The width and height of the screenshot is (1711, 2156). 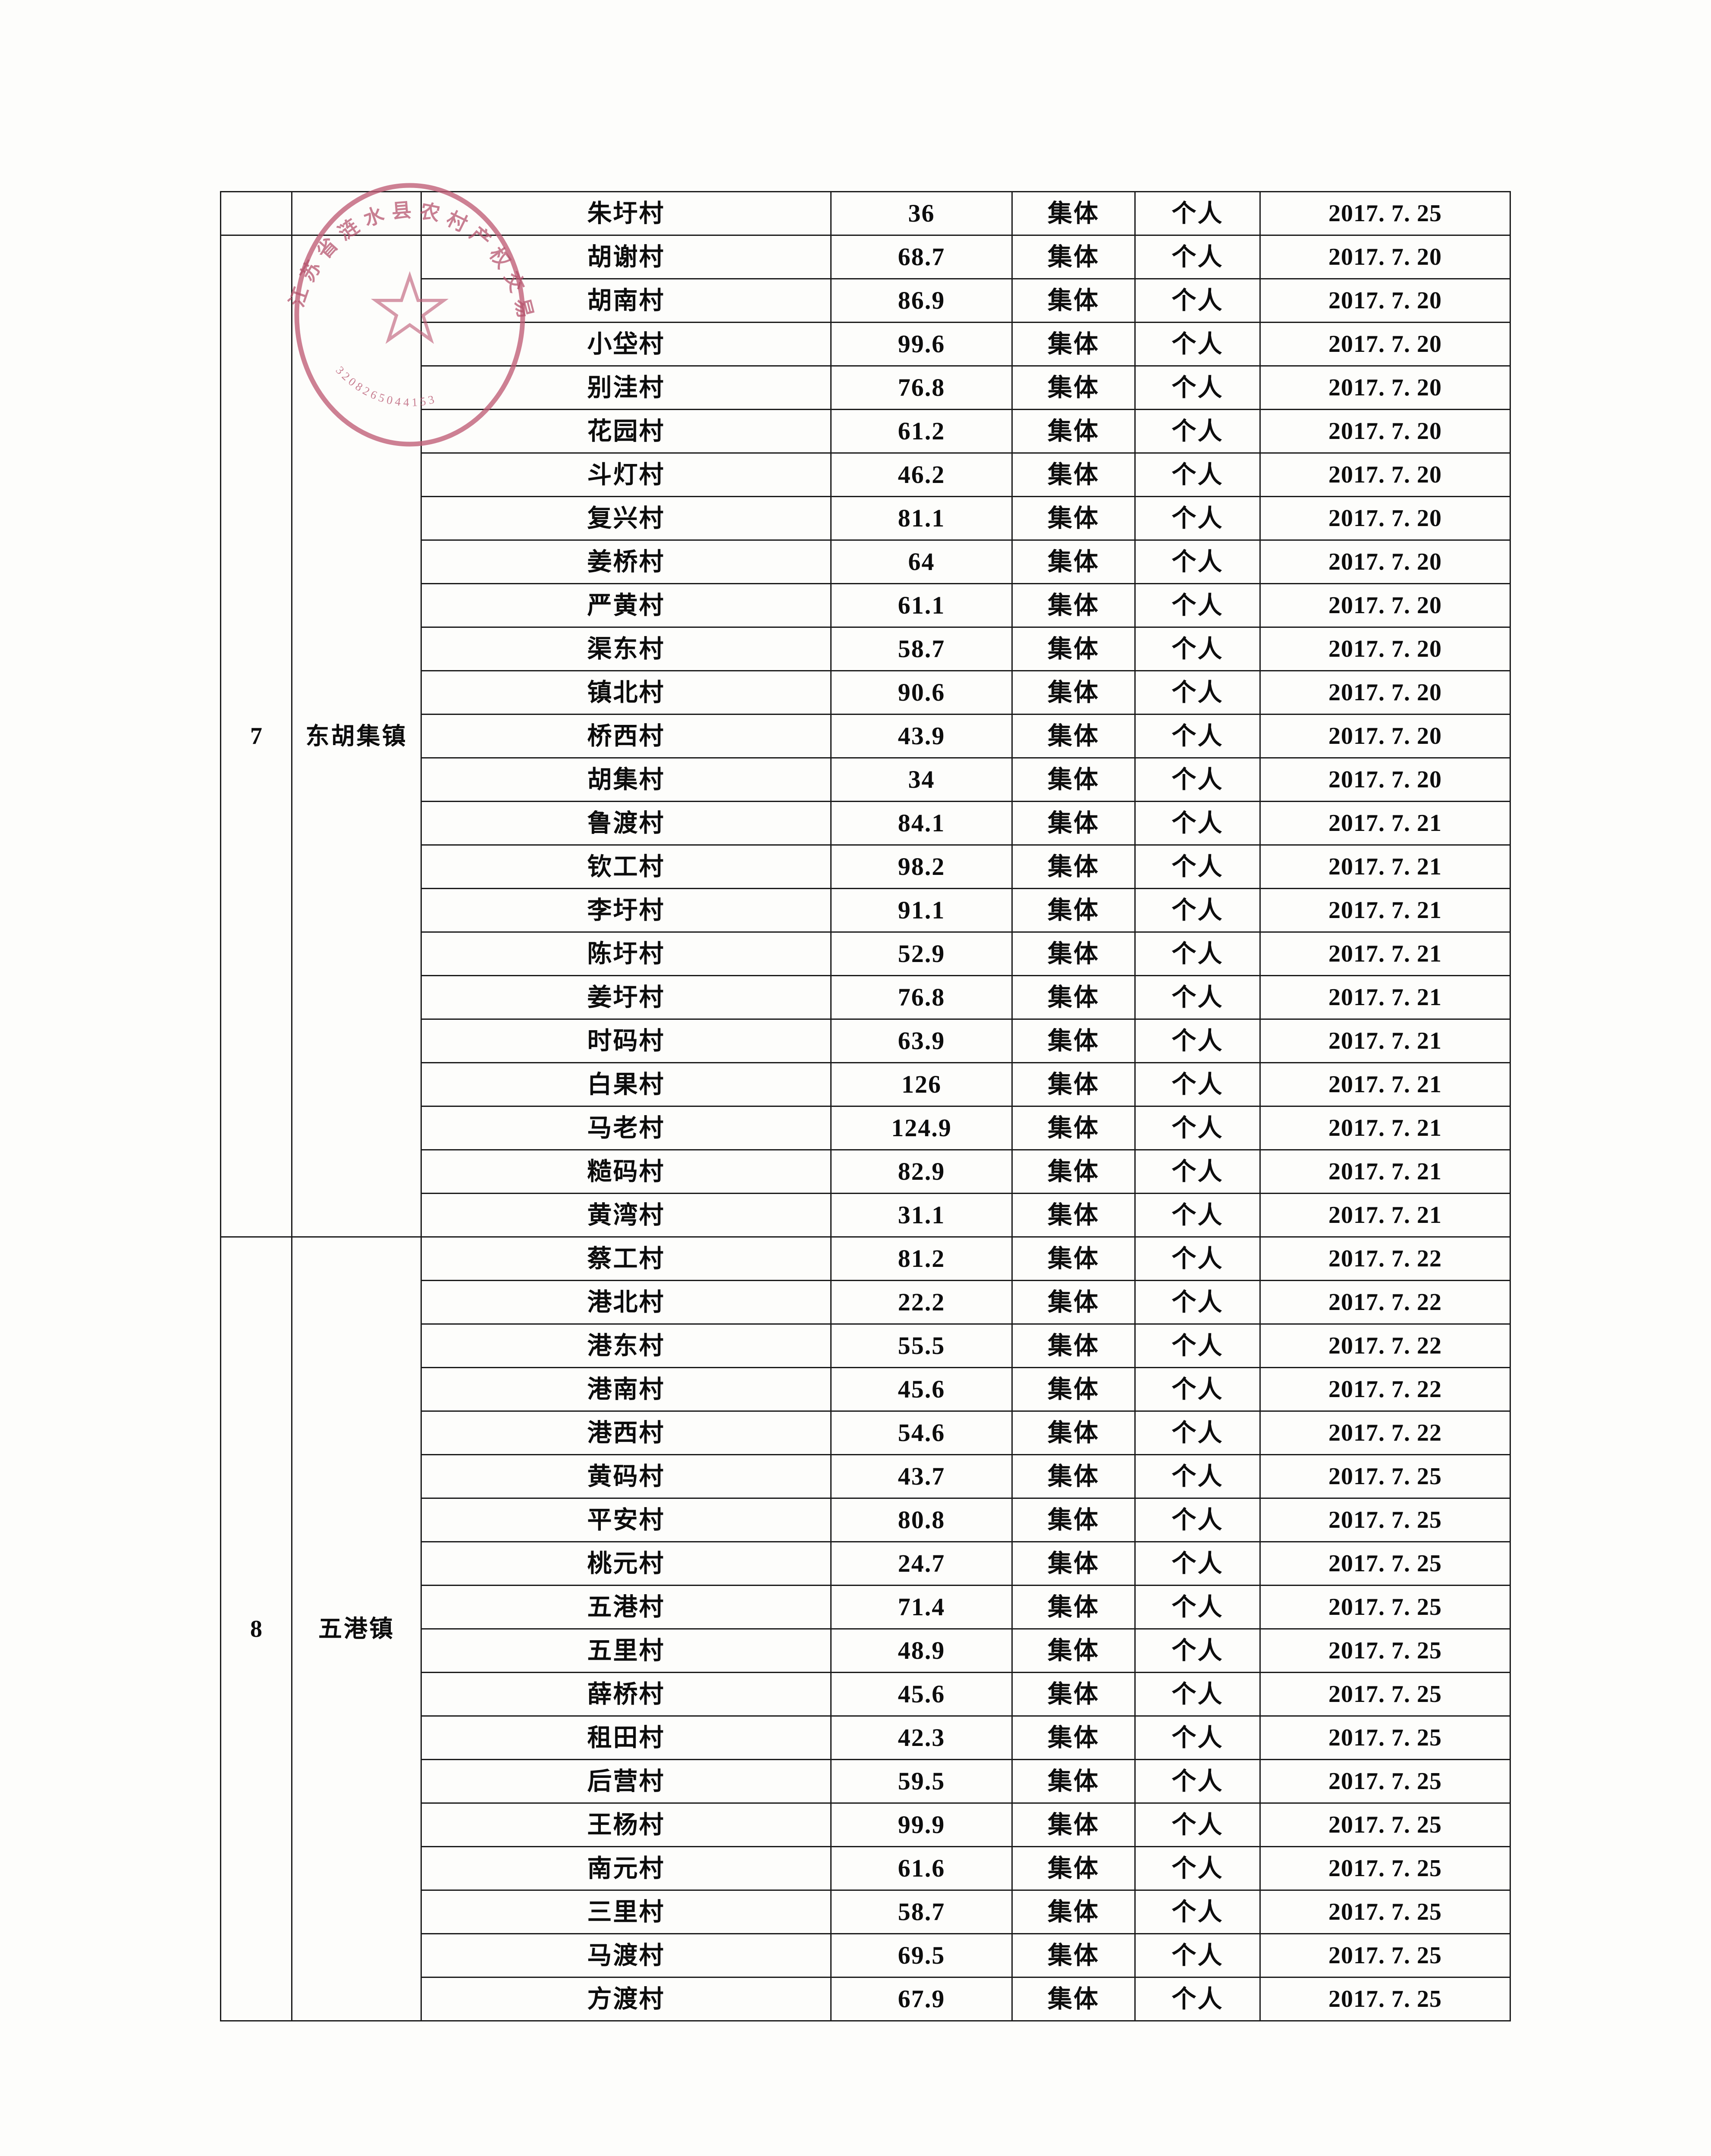 I want to click on table-row: 五港村 71.4 集体 个人 2017. 7. 25, so click(x=866, y=1607).